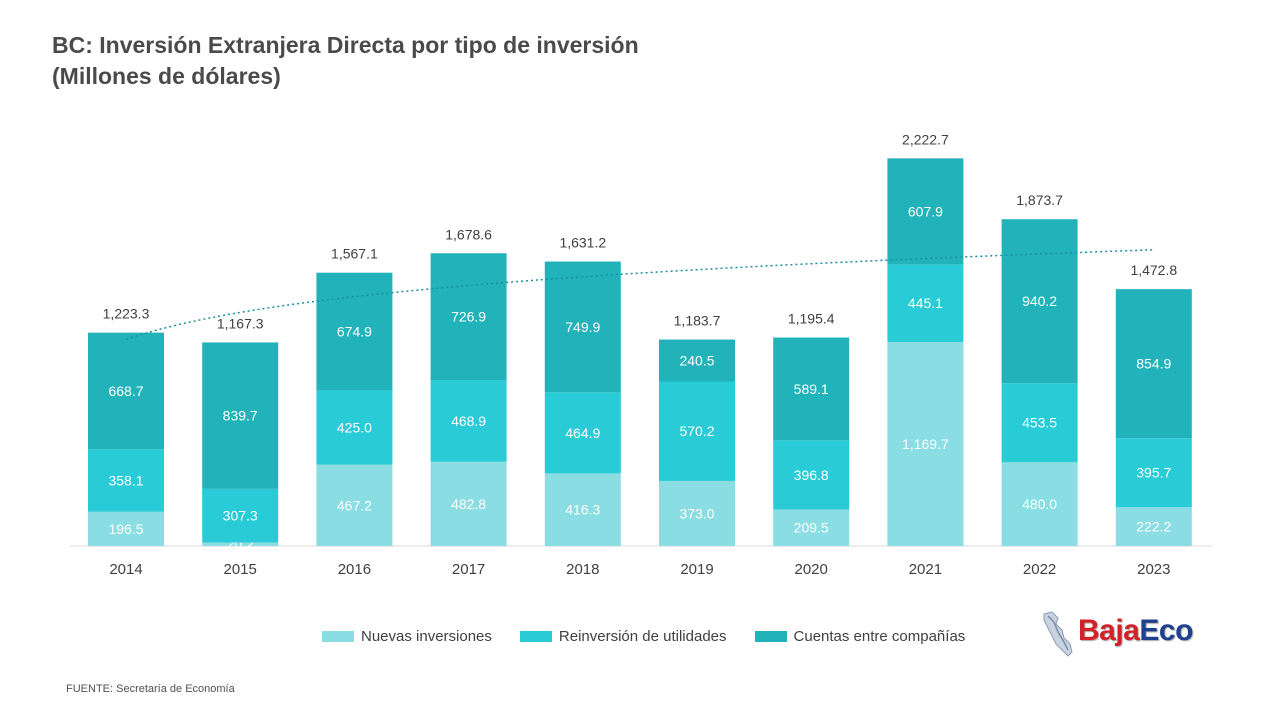  I want to click on bar-segment-nuevas-2015, so click(240, 544).